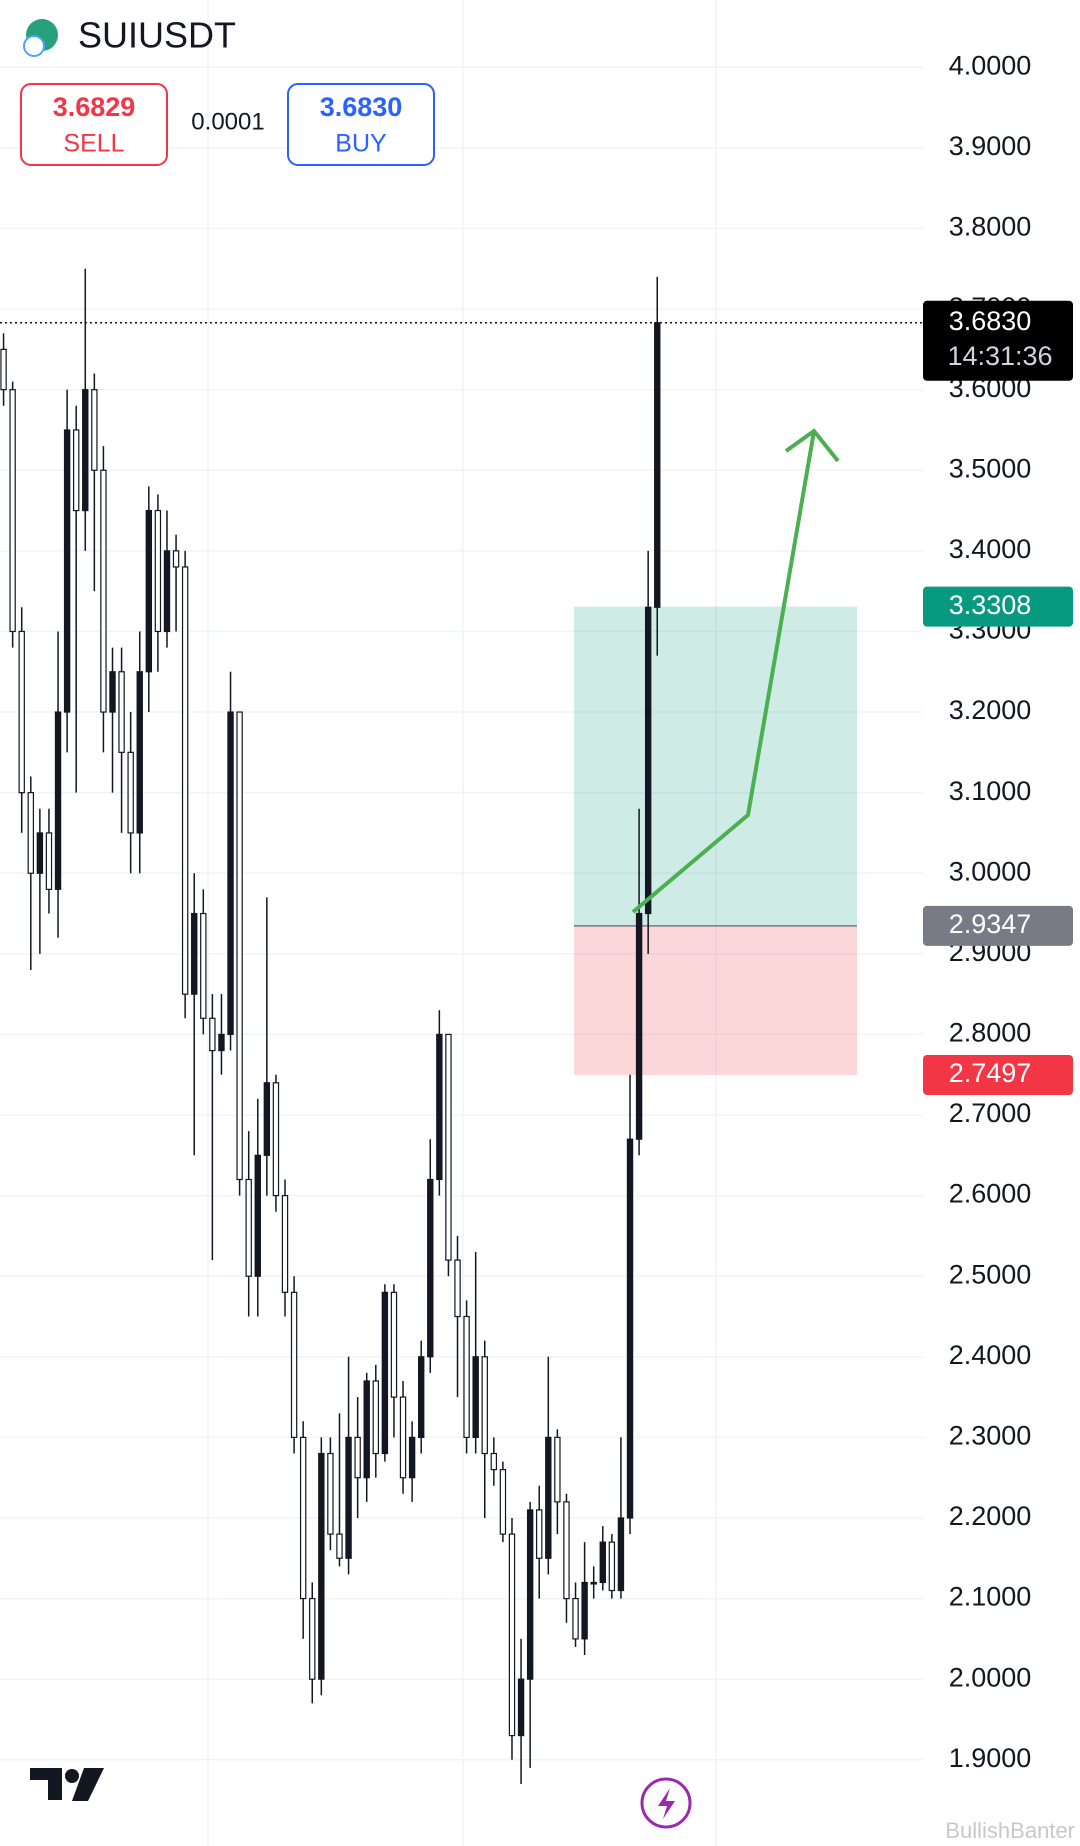 This screenshot has width=1080, height=1846. I want to click on y-tick-label: 3.9000, so click(990, 146).